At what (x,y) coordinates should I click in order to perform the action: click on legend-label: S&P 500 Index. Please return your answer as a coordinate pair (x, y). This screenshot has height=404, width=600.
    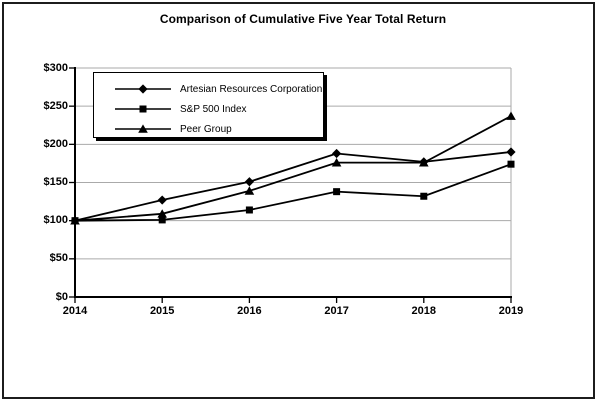
    Looking at the image, I should click on (213, 109).